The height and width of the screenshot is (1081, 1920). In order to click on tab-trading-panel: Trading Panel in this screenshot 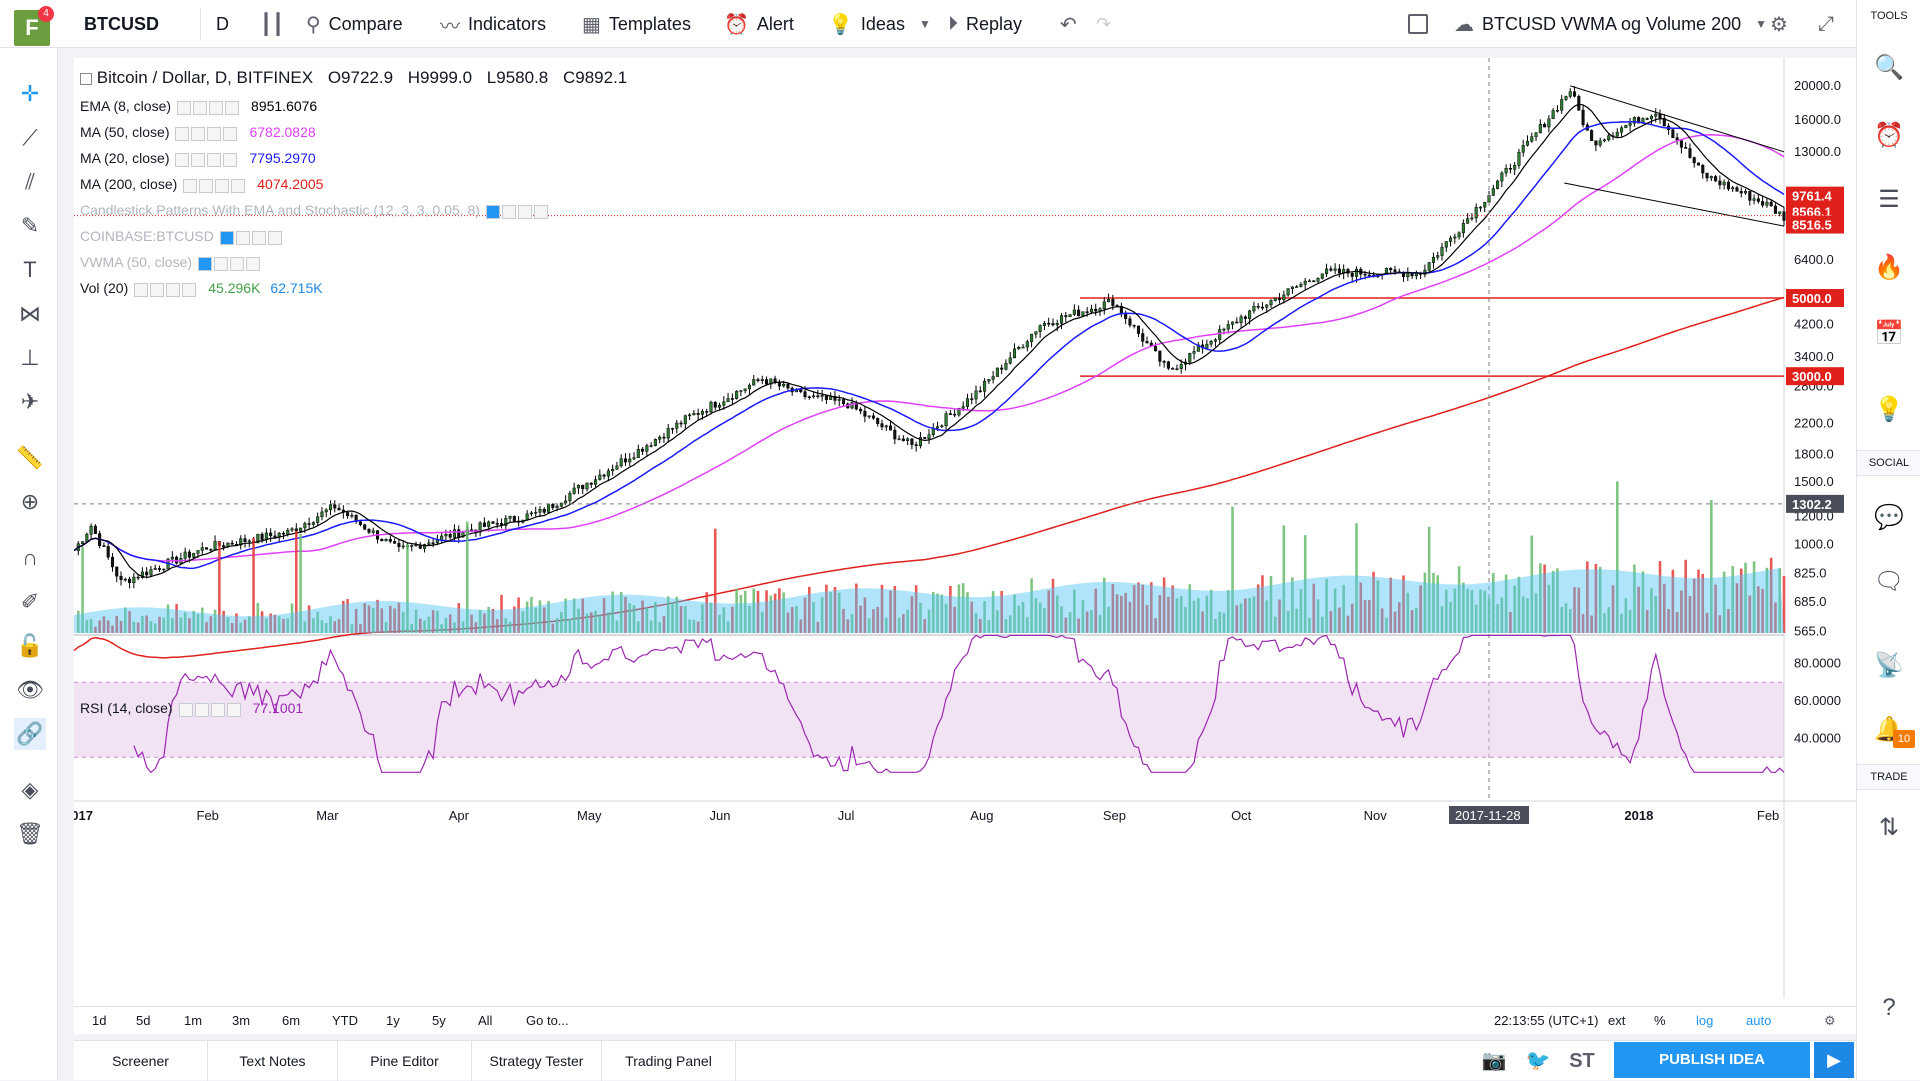, I will do `click(669, 1061)`.